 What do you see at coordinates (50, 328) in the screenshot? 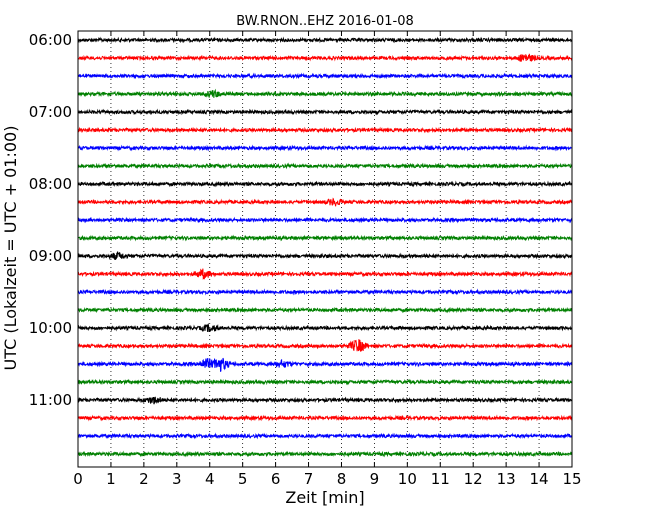
I see `y-tick-label: 10:00` at bounding box center [50, 328].